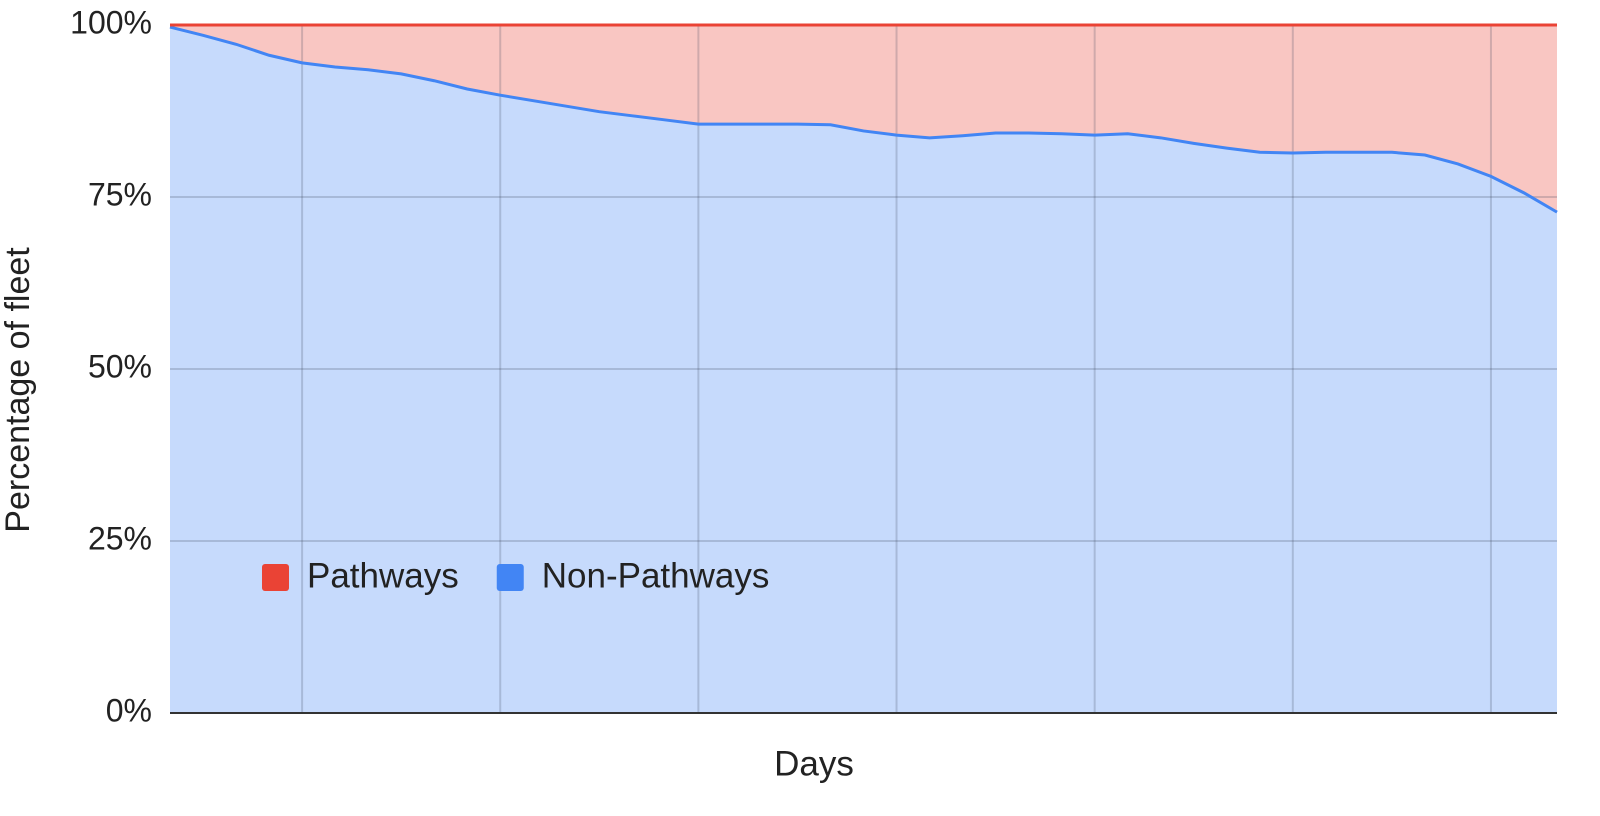 This screenshot has height=816, width=1600. I want to click on y-tick-label: 25%, so click(120, 538).